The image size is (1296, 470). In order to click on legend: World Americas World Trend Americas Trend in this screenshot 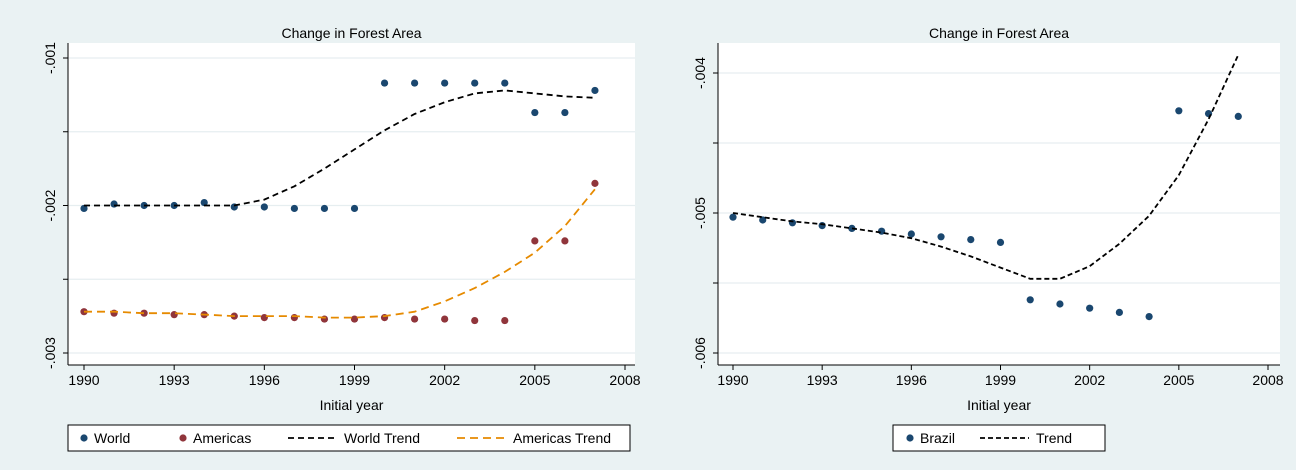, I will do `click(349, 438)`.